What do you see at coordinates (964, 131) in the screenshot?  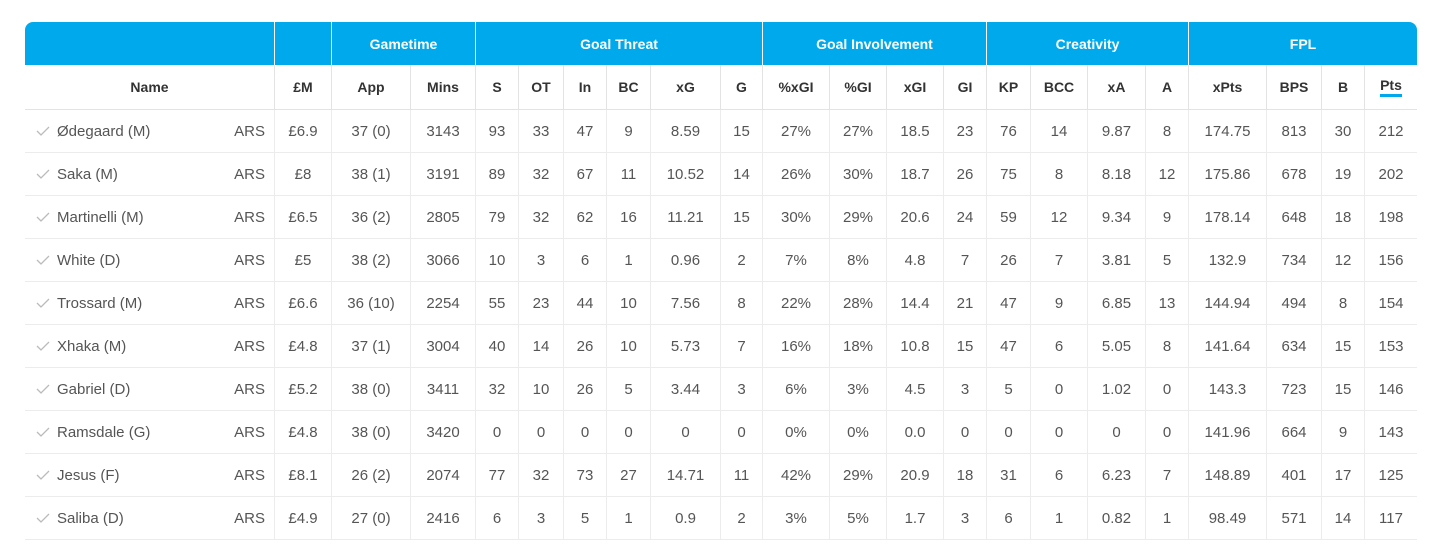 I see `stat-cell: 23` at bounding box center [964, 131].